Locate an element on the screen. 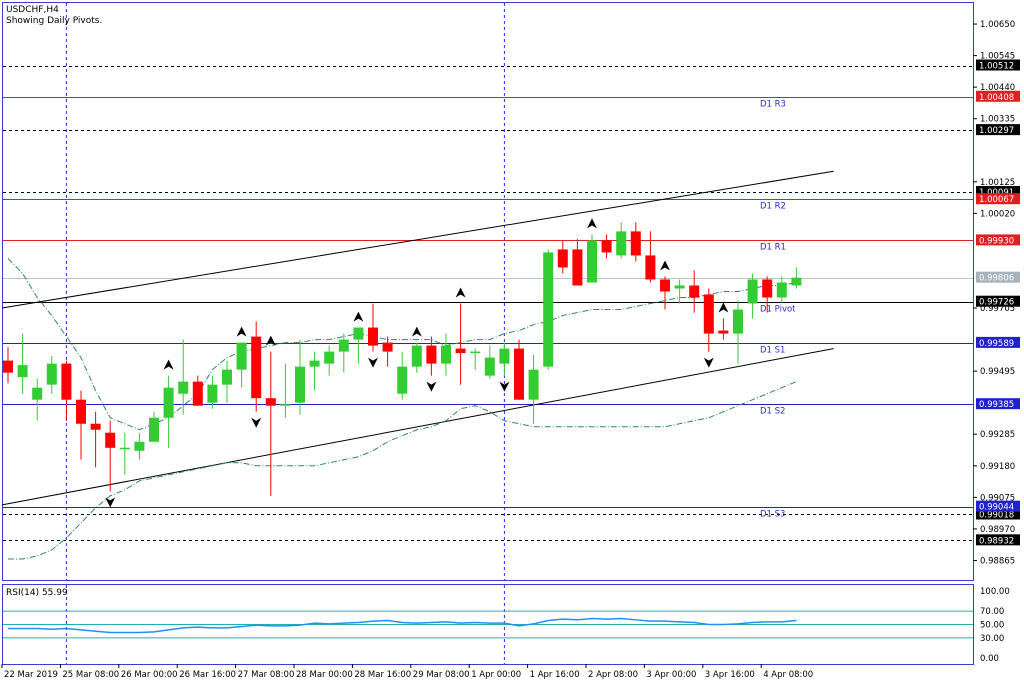  price-tick-label: 1.00545 is located at coordinates (997, 57).